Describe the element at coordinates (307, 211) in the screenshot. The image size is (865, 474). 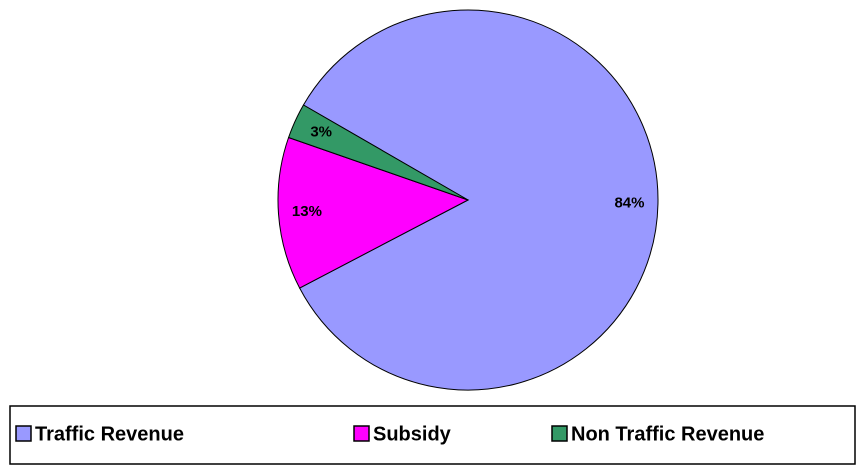
I see `data-label: 13%` at that location.